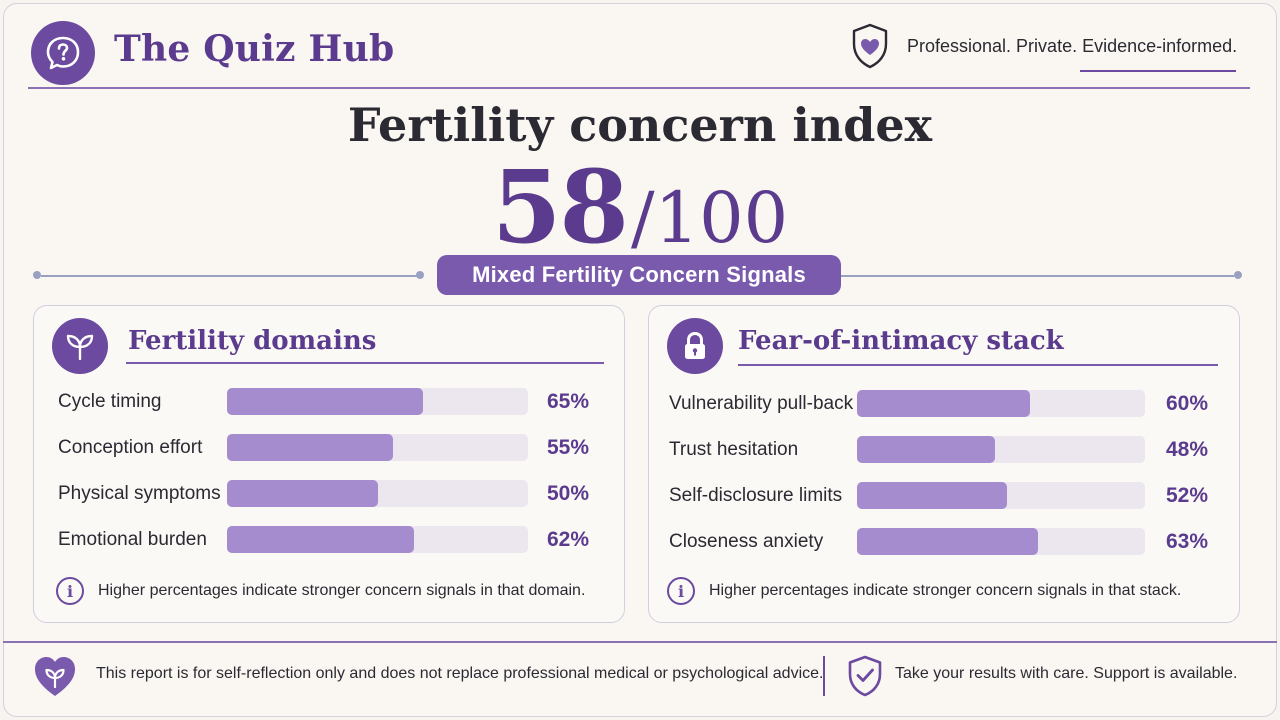 Image resolution: width=1280 pixels, height=720 pixels. I want to click on domain-row-physical-symptoms: Physical symptoms 50%, so click(329, 494).